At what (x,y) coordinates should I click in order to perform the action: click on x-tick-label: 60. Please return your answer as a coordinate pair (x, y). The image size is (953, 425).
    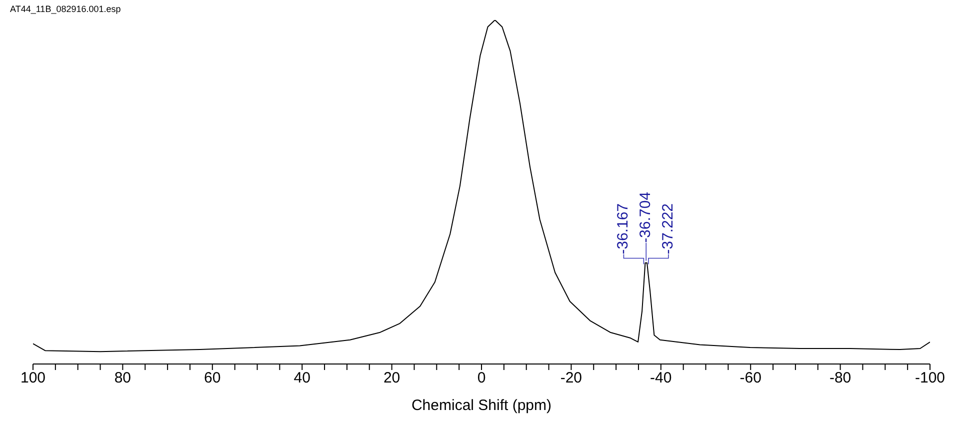
    Looking at the image, I should click on (212, 378).